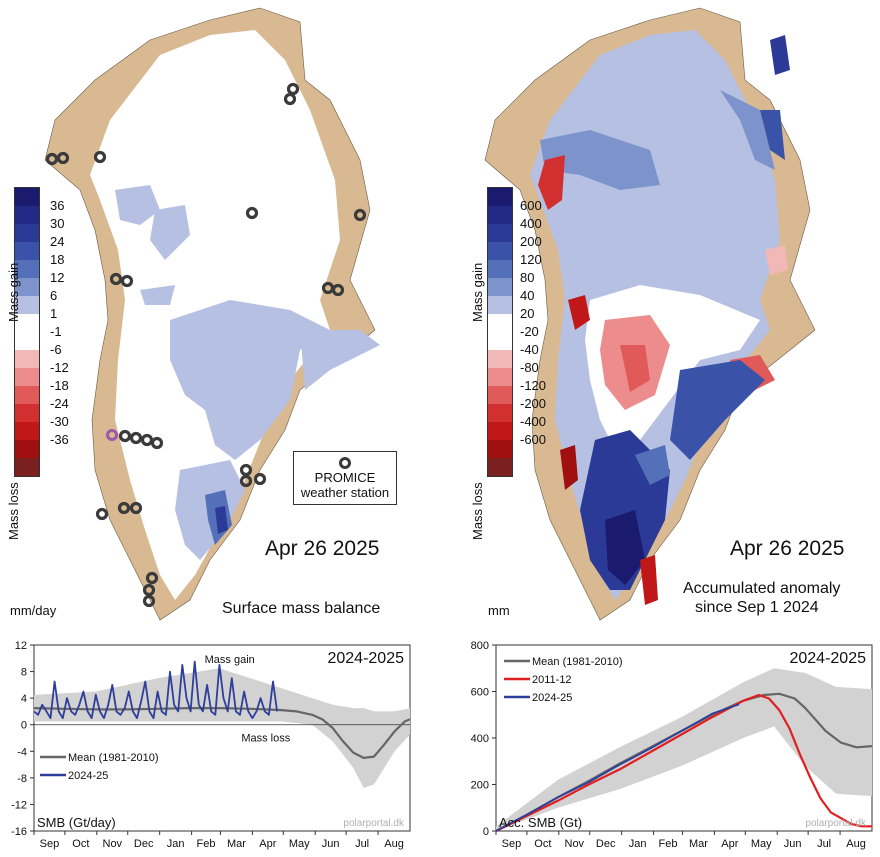 The height and width of the screenshot is (857, 880). Describe the element at coordinates (529, 367) in the screenshot. I see `colorbar-tick-label: -80` at that location.